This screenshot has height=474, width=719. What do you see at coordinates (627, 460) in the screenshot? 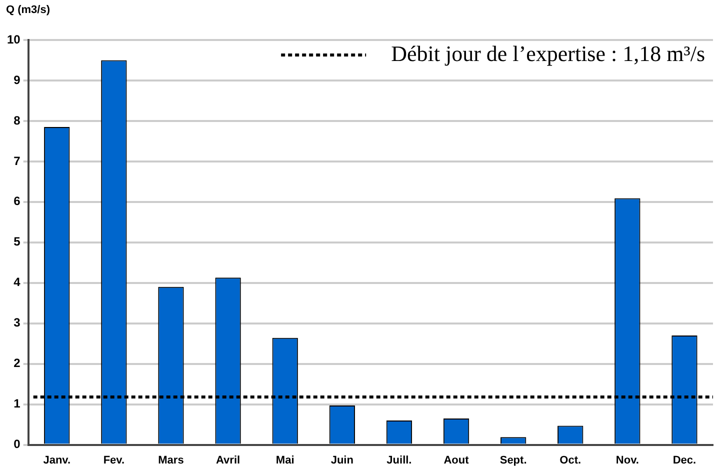
I see `x-tick-label: Nov.` at bounding box center [627, 460].